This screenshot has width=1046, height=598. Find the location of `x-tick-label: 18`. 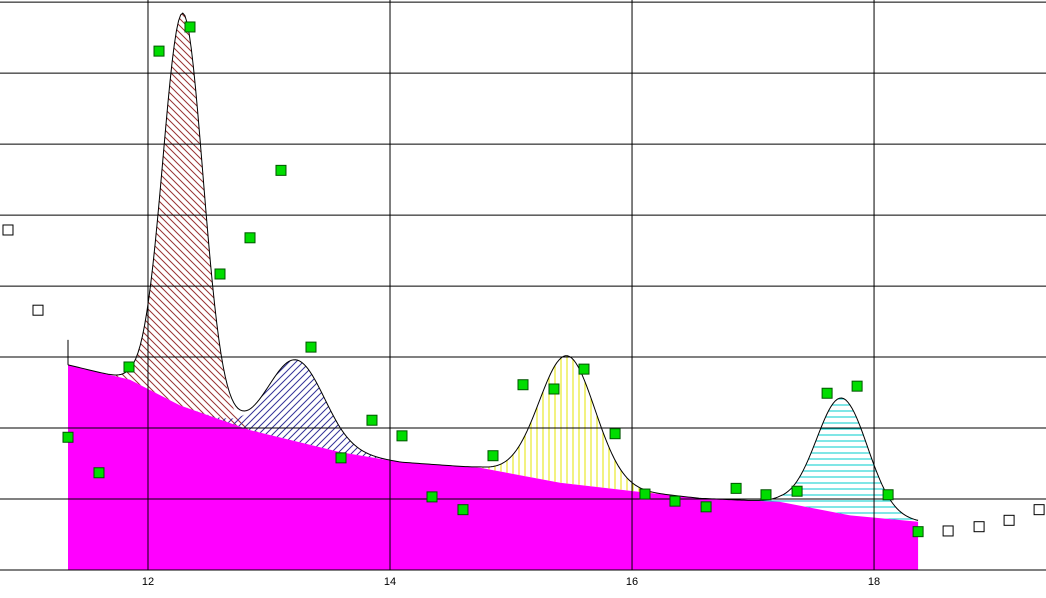

x-tick-label: 18 is located at coordinates (874, 582).